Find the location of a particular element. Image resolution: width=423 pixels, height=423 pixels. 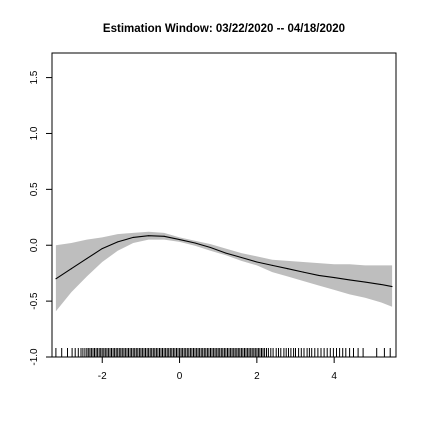

y-tick-label: 1.5 is located at coordinates (34, 77).